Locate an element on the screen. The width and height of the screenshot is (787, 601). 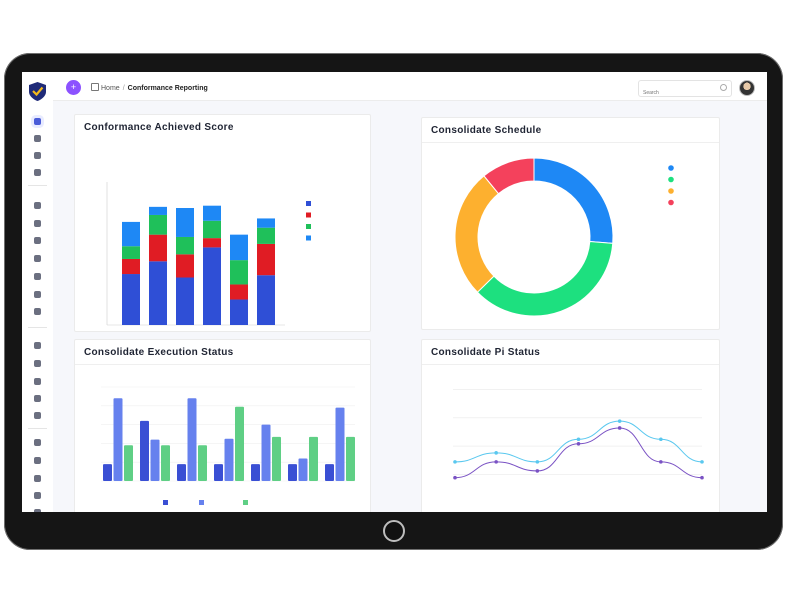
users-icon is located at coordinates (37, 311).